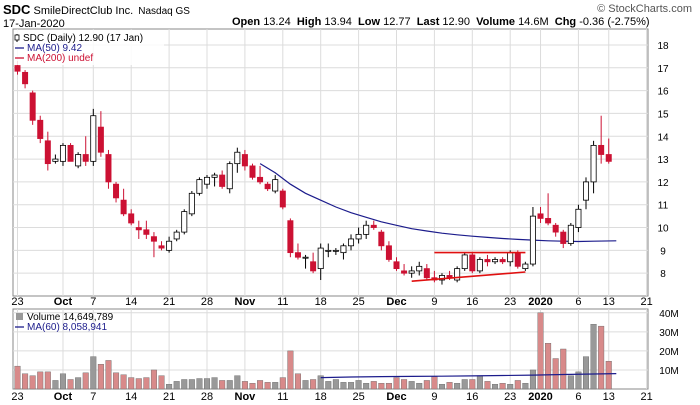 The width and height of the screenshot is (700, 405). Describe the element at coordinates (19, 316) in the screenshot. I see `legend-volume-swatch` at that location.